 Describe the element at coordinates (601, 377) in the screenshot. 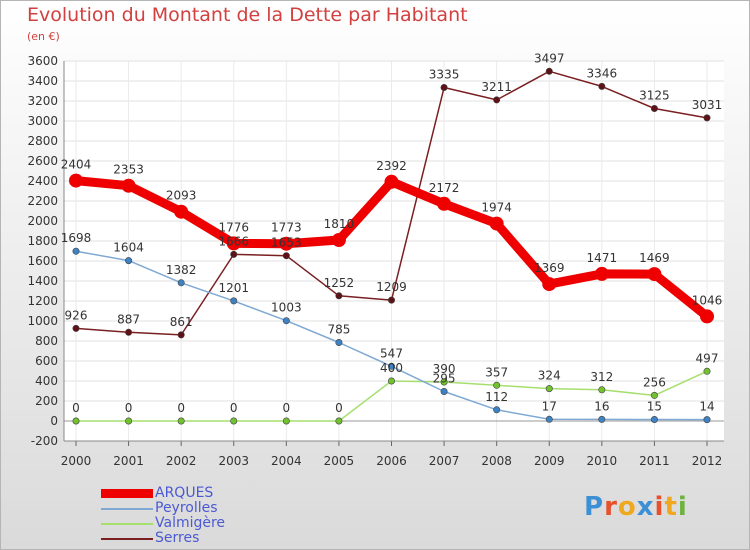

I see `data-label-valmigere: 312` at that location.